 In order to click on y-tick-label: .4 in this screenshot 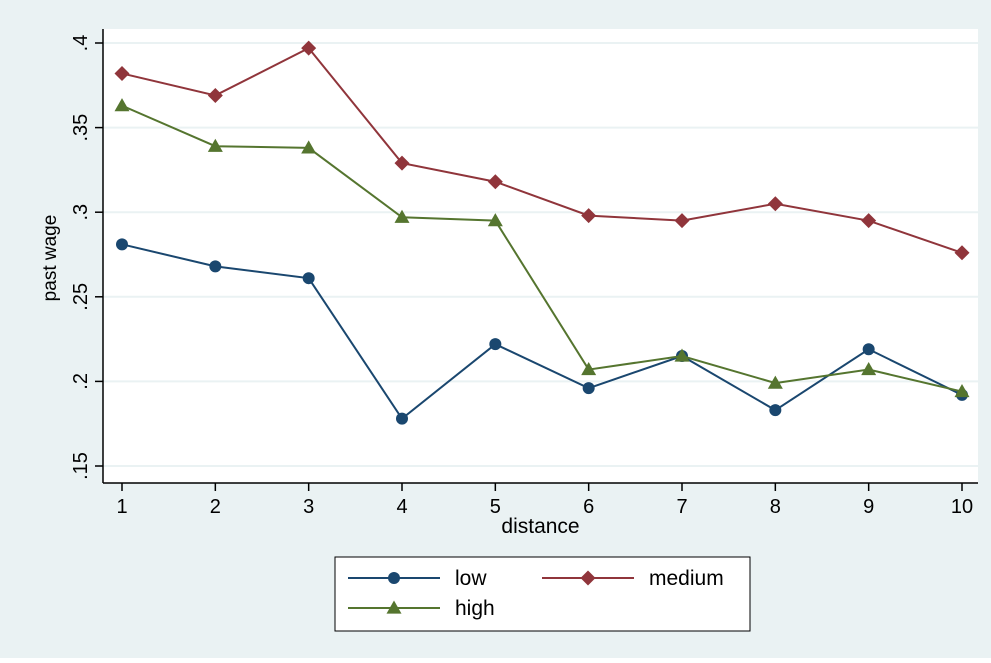, I will do `click(81, 43)`.